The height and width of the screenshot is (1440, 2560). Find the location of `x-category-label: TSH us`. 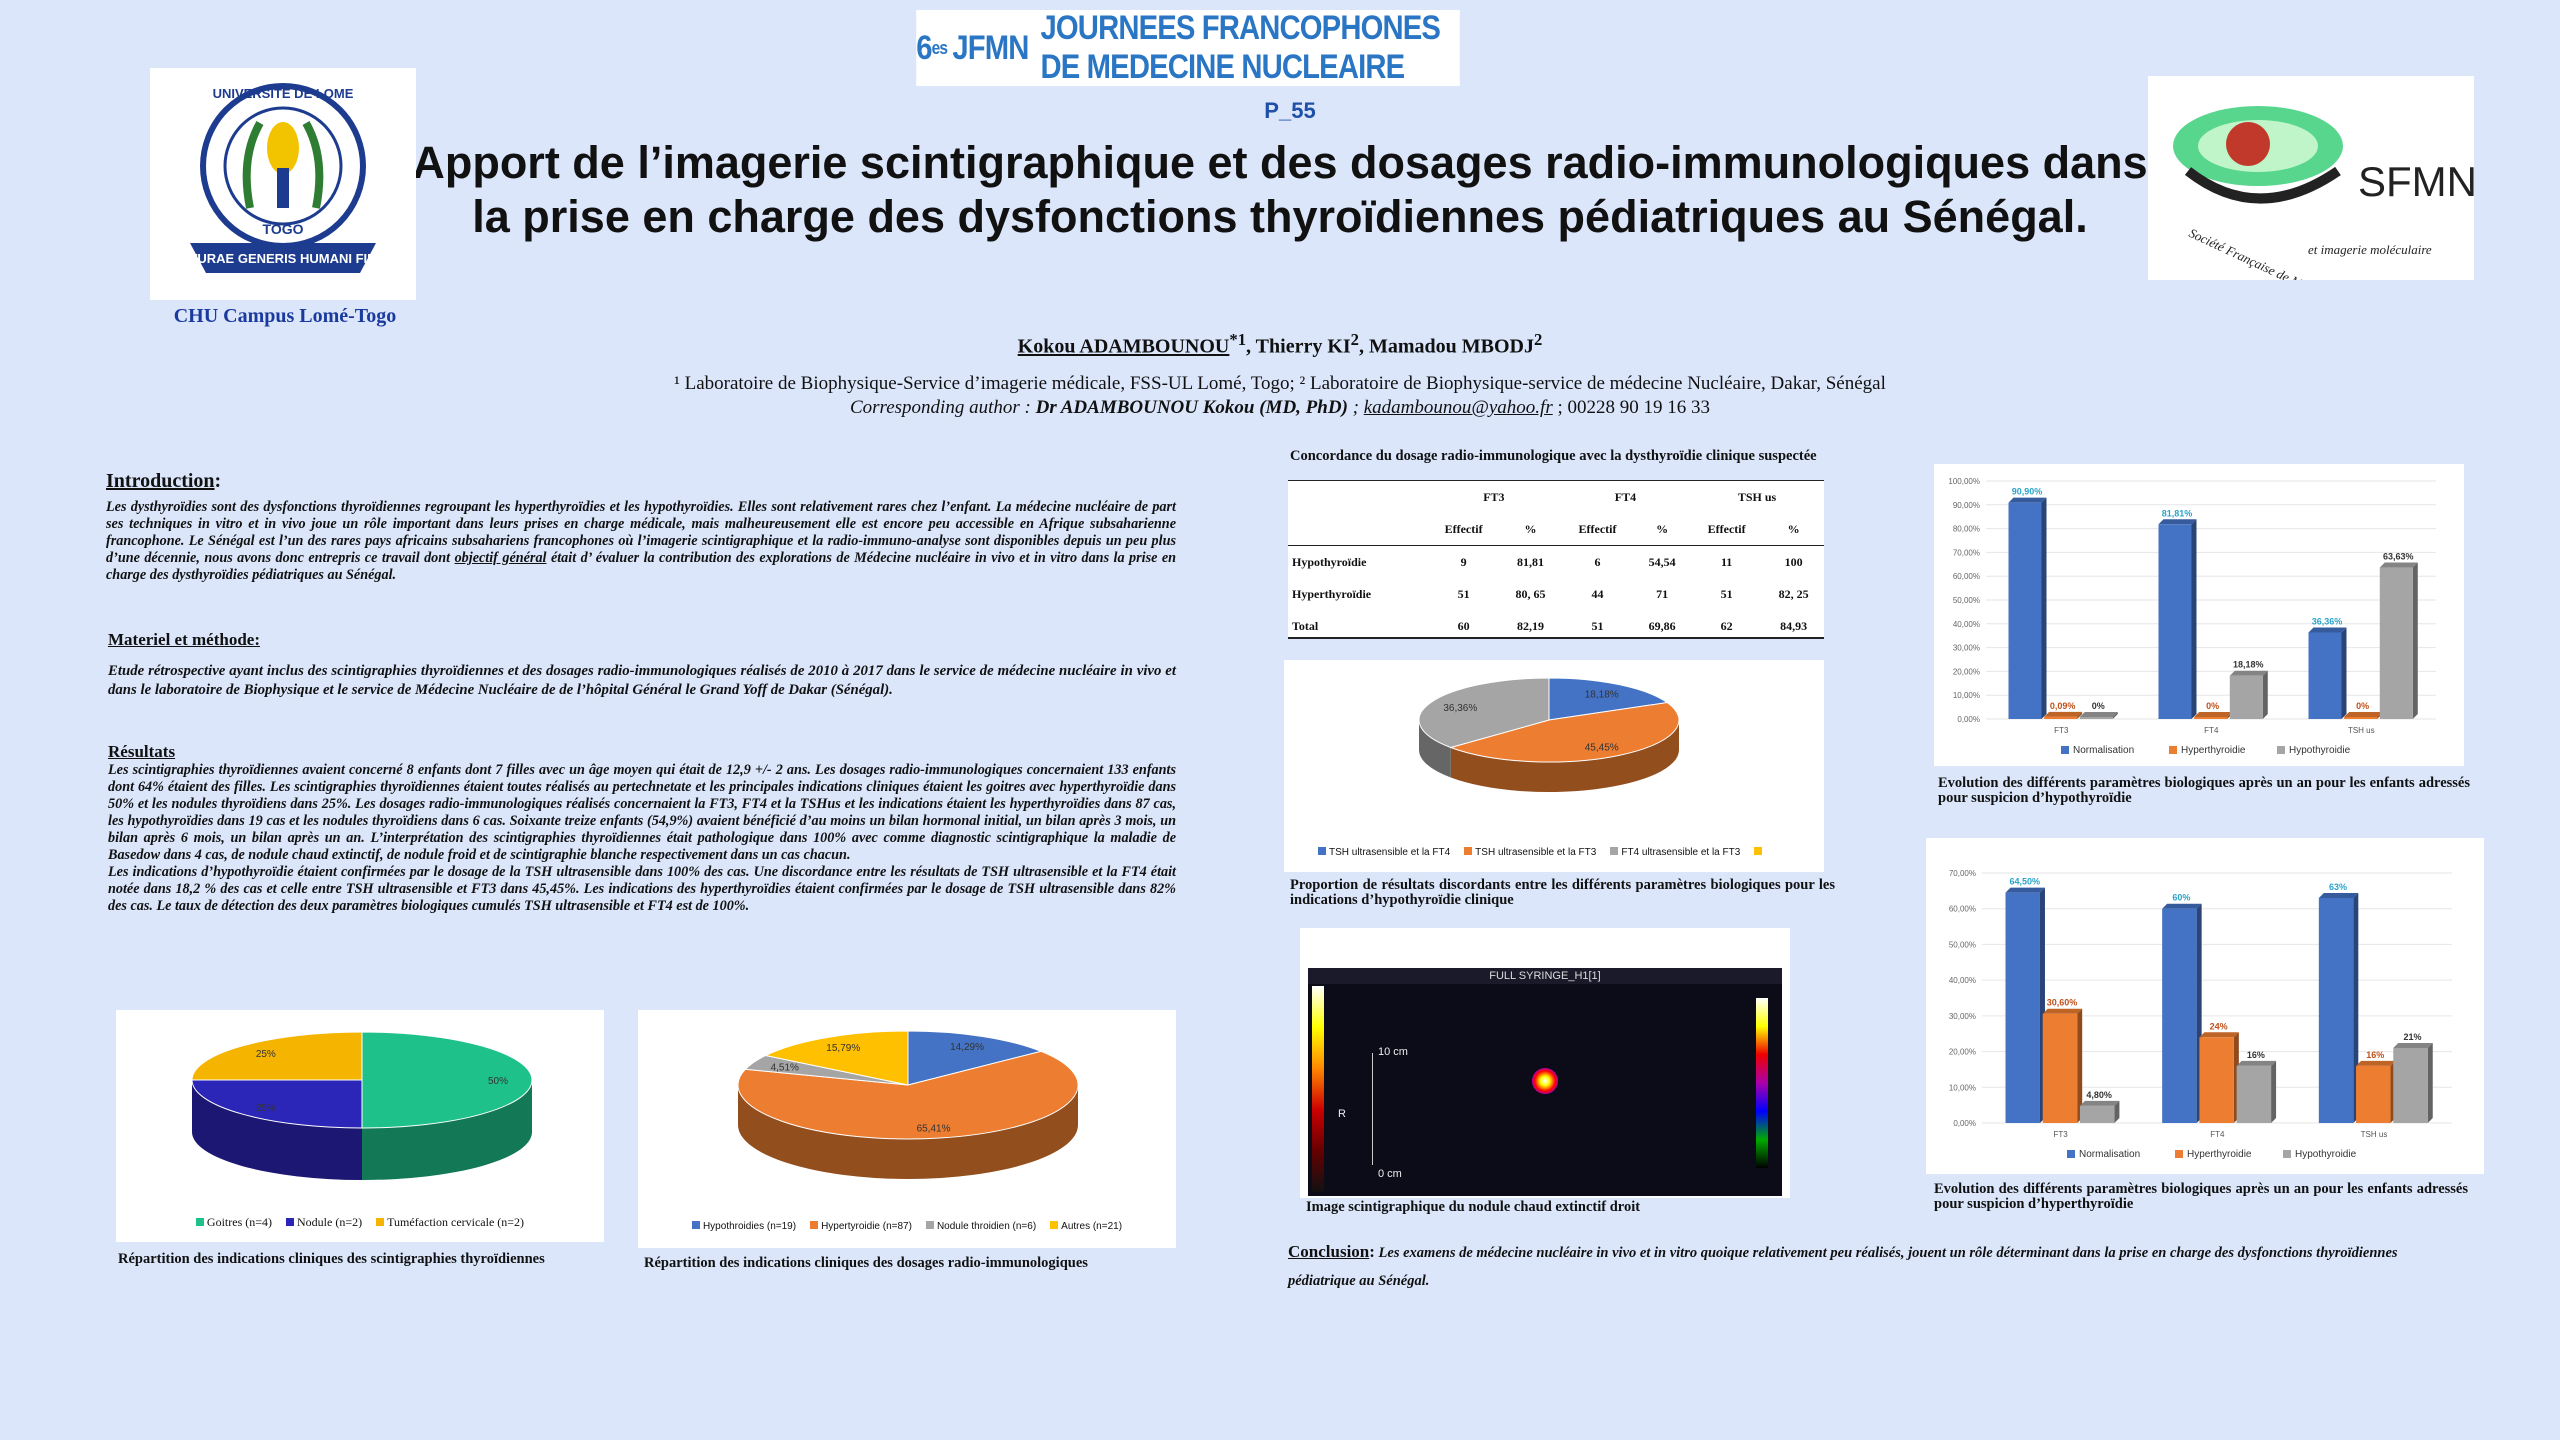

x-category-label: TSH us is located at coordinates (2374, 1134).